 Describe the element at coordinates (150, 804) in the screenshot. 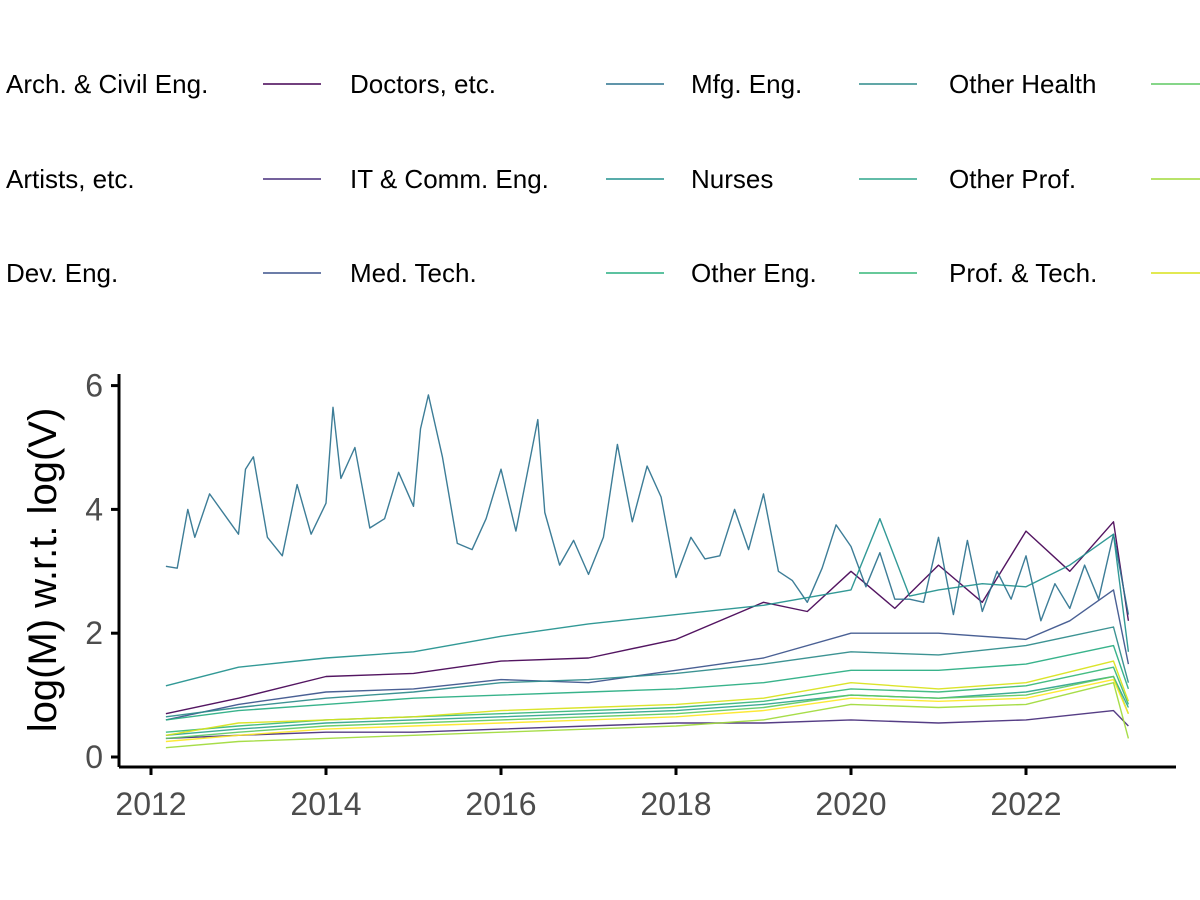

I see `x-tick-label-2012: 2012` at that location.